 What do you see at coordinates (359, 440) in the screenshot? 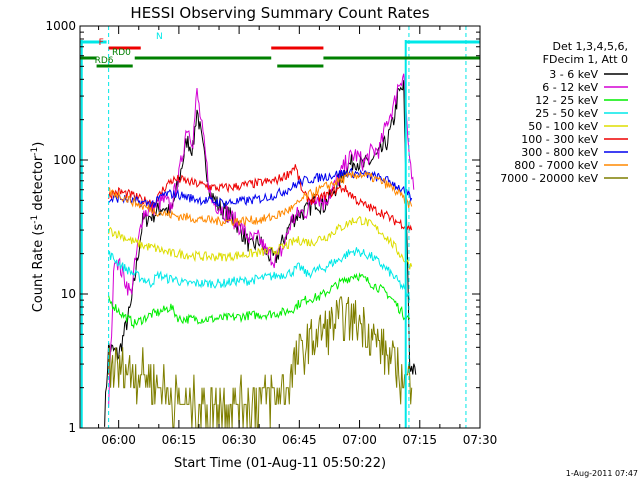
I see `x-tick-label: 07:00` at bounding box center [359, 440].